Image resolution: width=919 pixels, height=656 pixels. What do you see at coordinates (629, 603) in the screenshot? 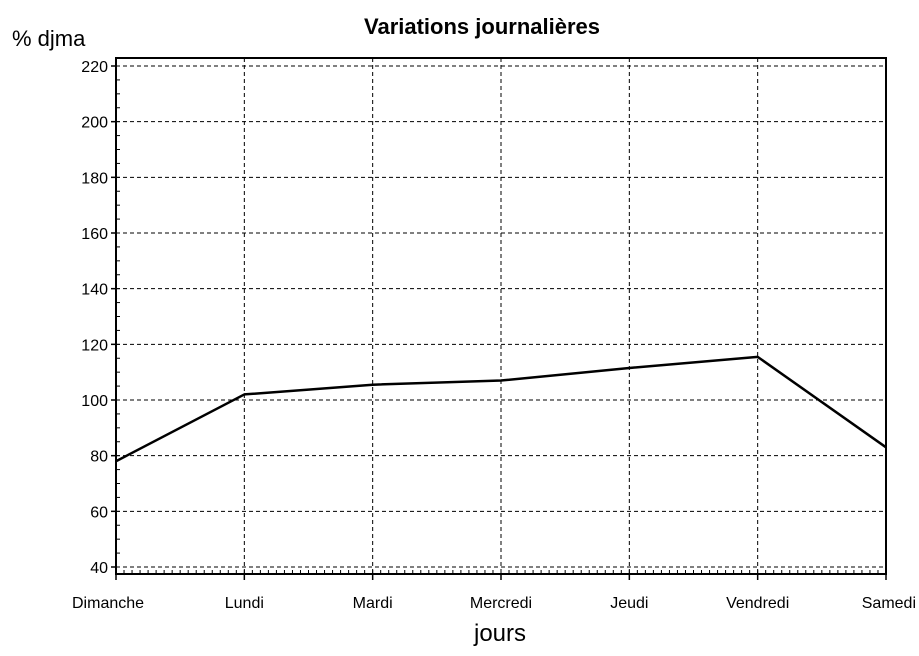
I see `x-tick-label: Jeudi` at bounding box center [629, 603].